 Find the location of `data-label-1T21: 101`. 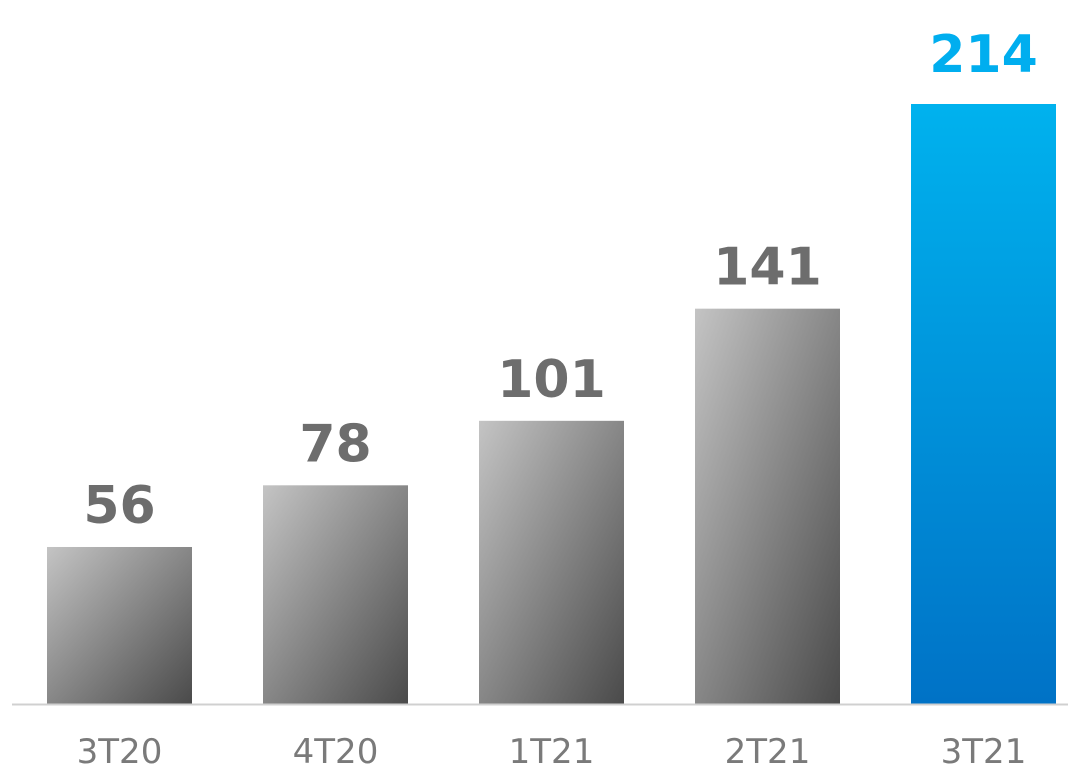

data-label-1T21: 101 is located at coordinates (551, 380).